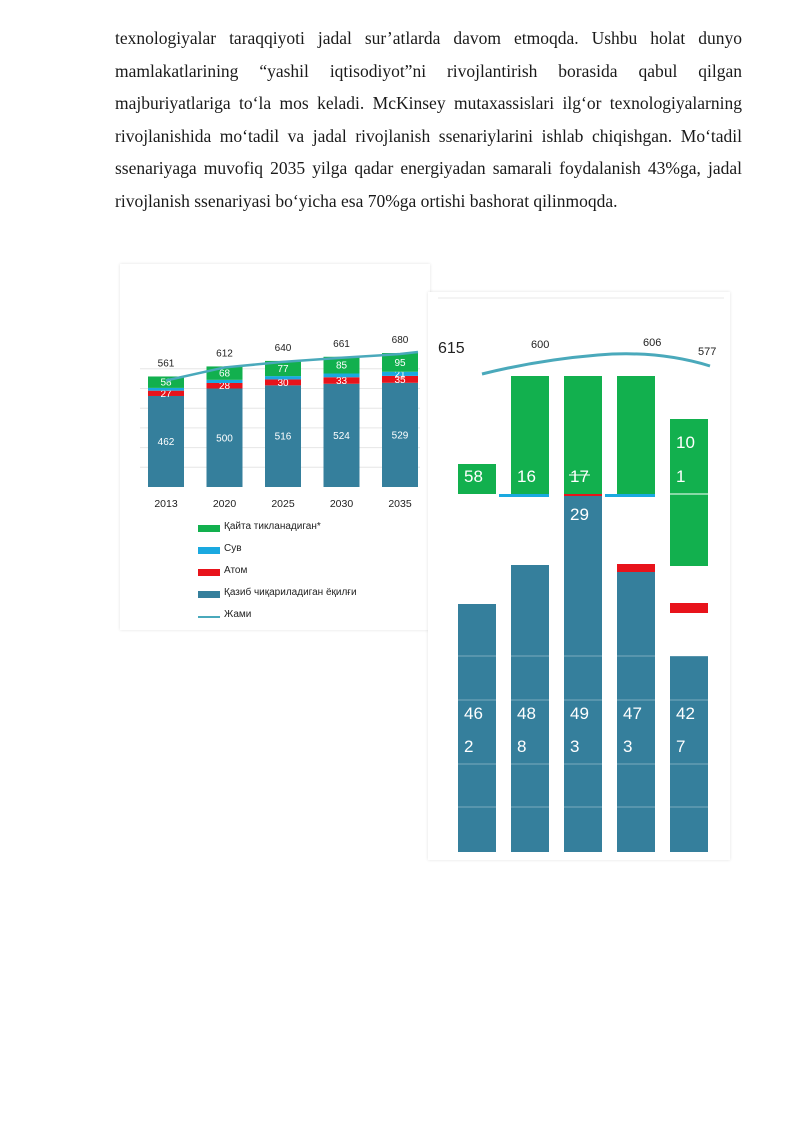  I want to click on legend-label-hydro: Сув, so click(233, 548).